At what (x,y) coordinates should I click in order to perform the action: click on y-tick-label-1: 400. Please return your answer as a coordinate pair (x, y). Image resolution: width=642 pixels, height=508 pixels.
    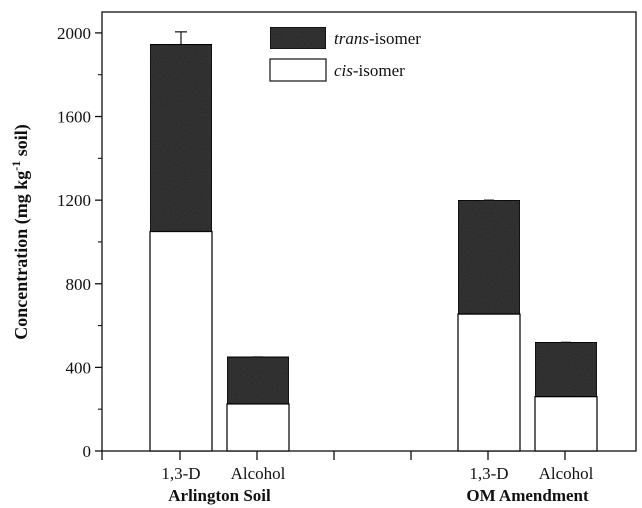
    Looking at the image, I should click on (79, 367).